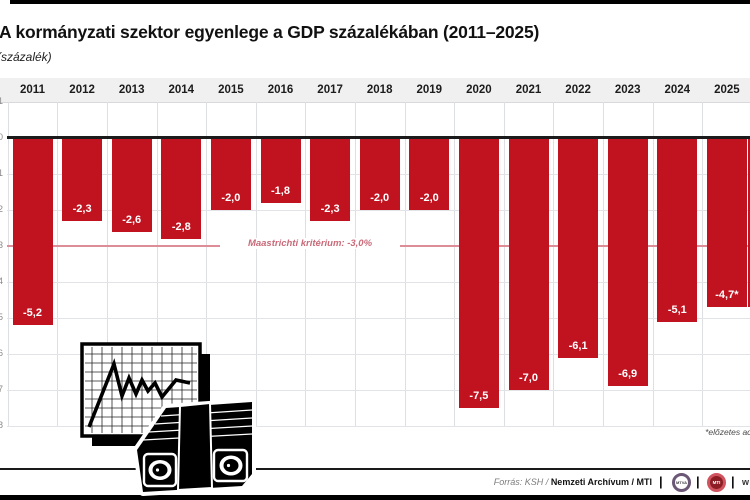 This screenshot has height=500, width=750. I want to click on source-line: Forrás: KSH / Nemzeti Archívum / MTI, so click(573, 482).